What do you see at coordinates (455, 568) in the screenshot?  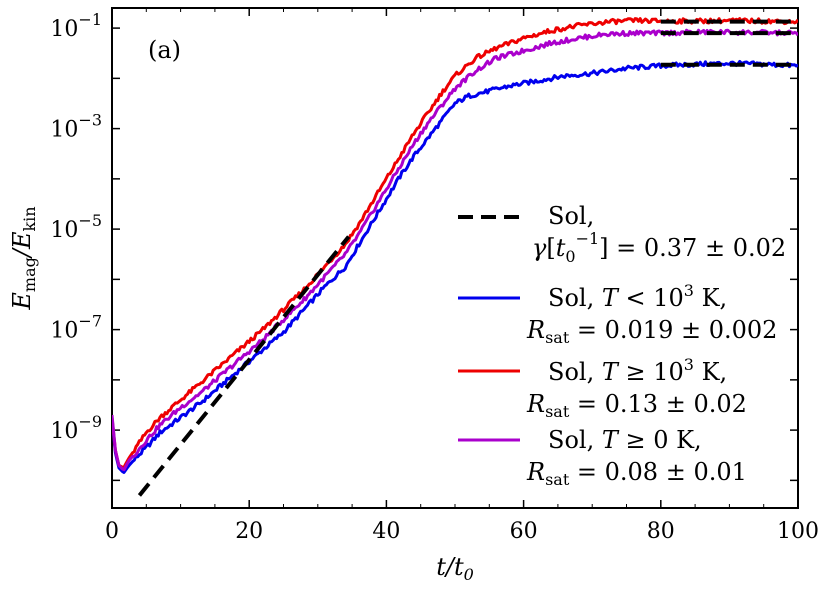 I see `x-axis-label: t/t0` at bounding box center [455, 568].